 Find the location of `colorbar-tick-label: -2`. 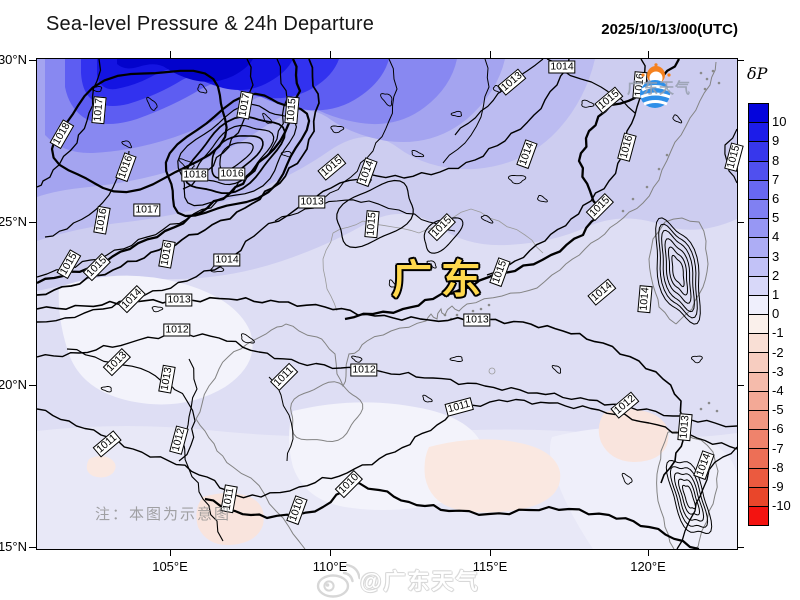

colorbar-tick-label: -2 is located at coordinates (778, 352).